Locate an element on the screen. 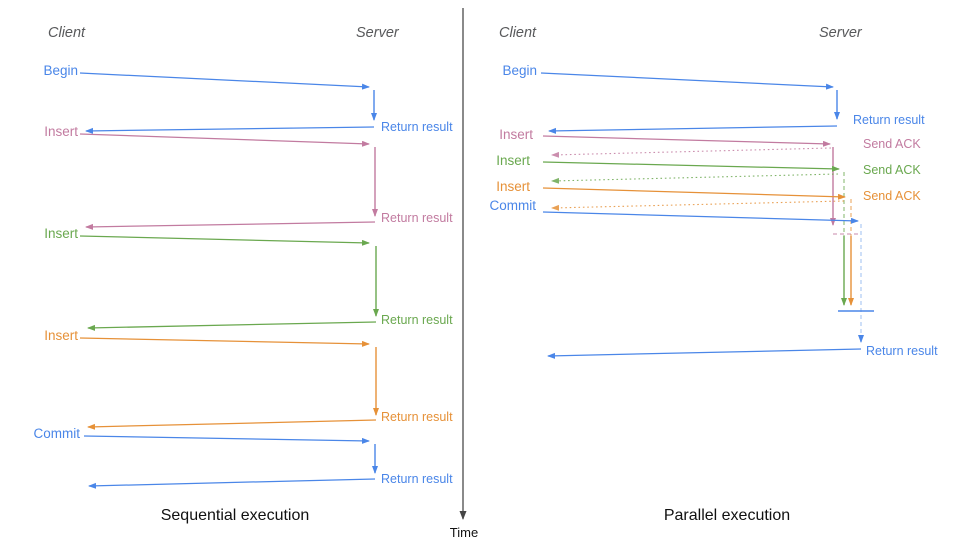  op-insert-3: Insert Return result is located at coordinates (248, 379).